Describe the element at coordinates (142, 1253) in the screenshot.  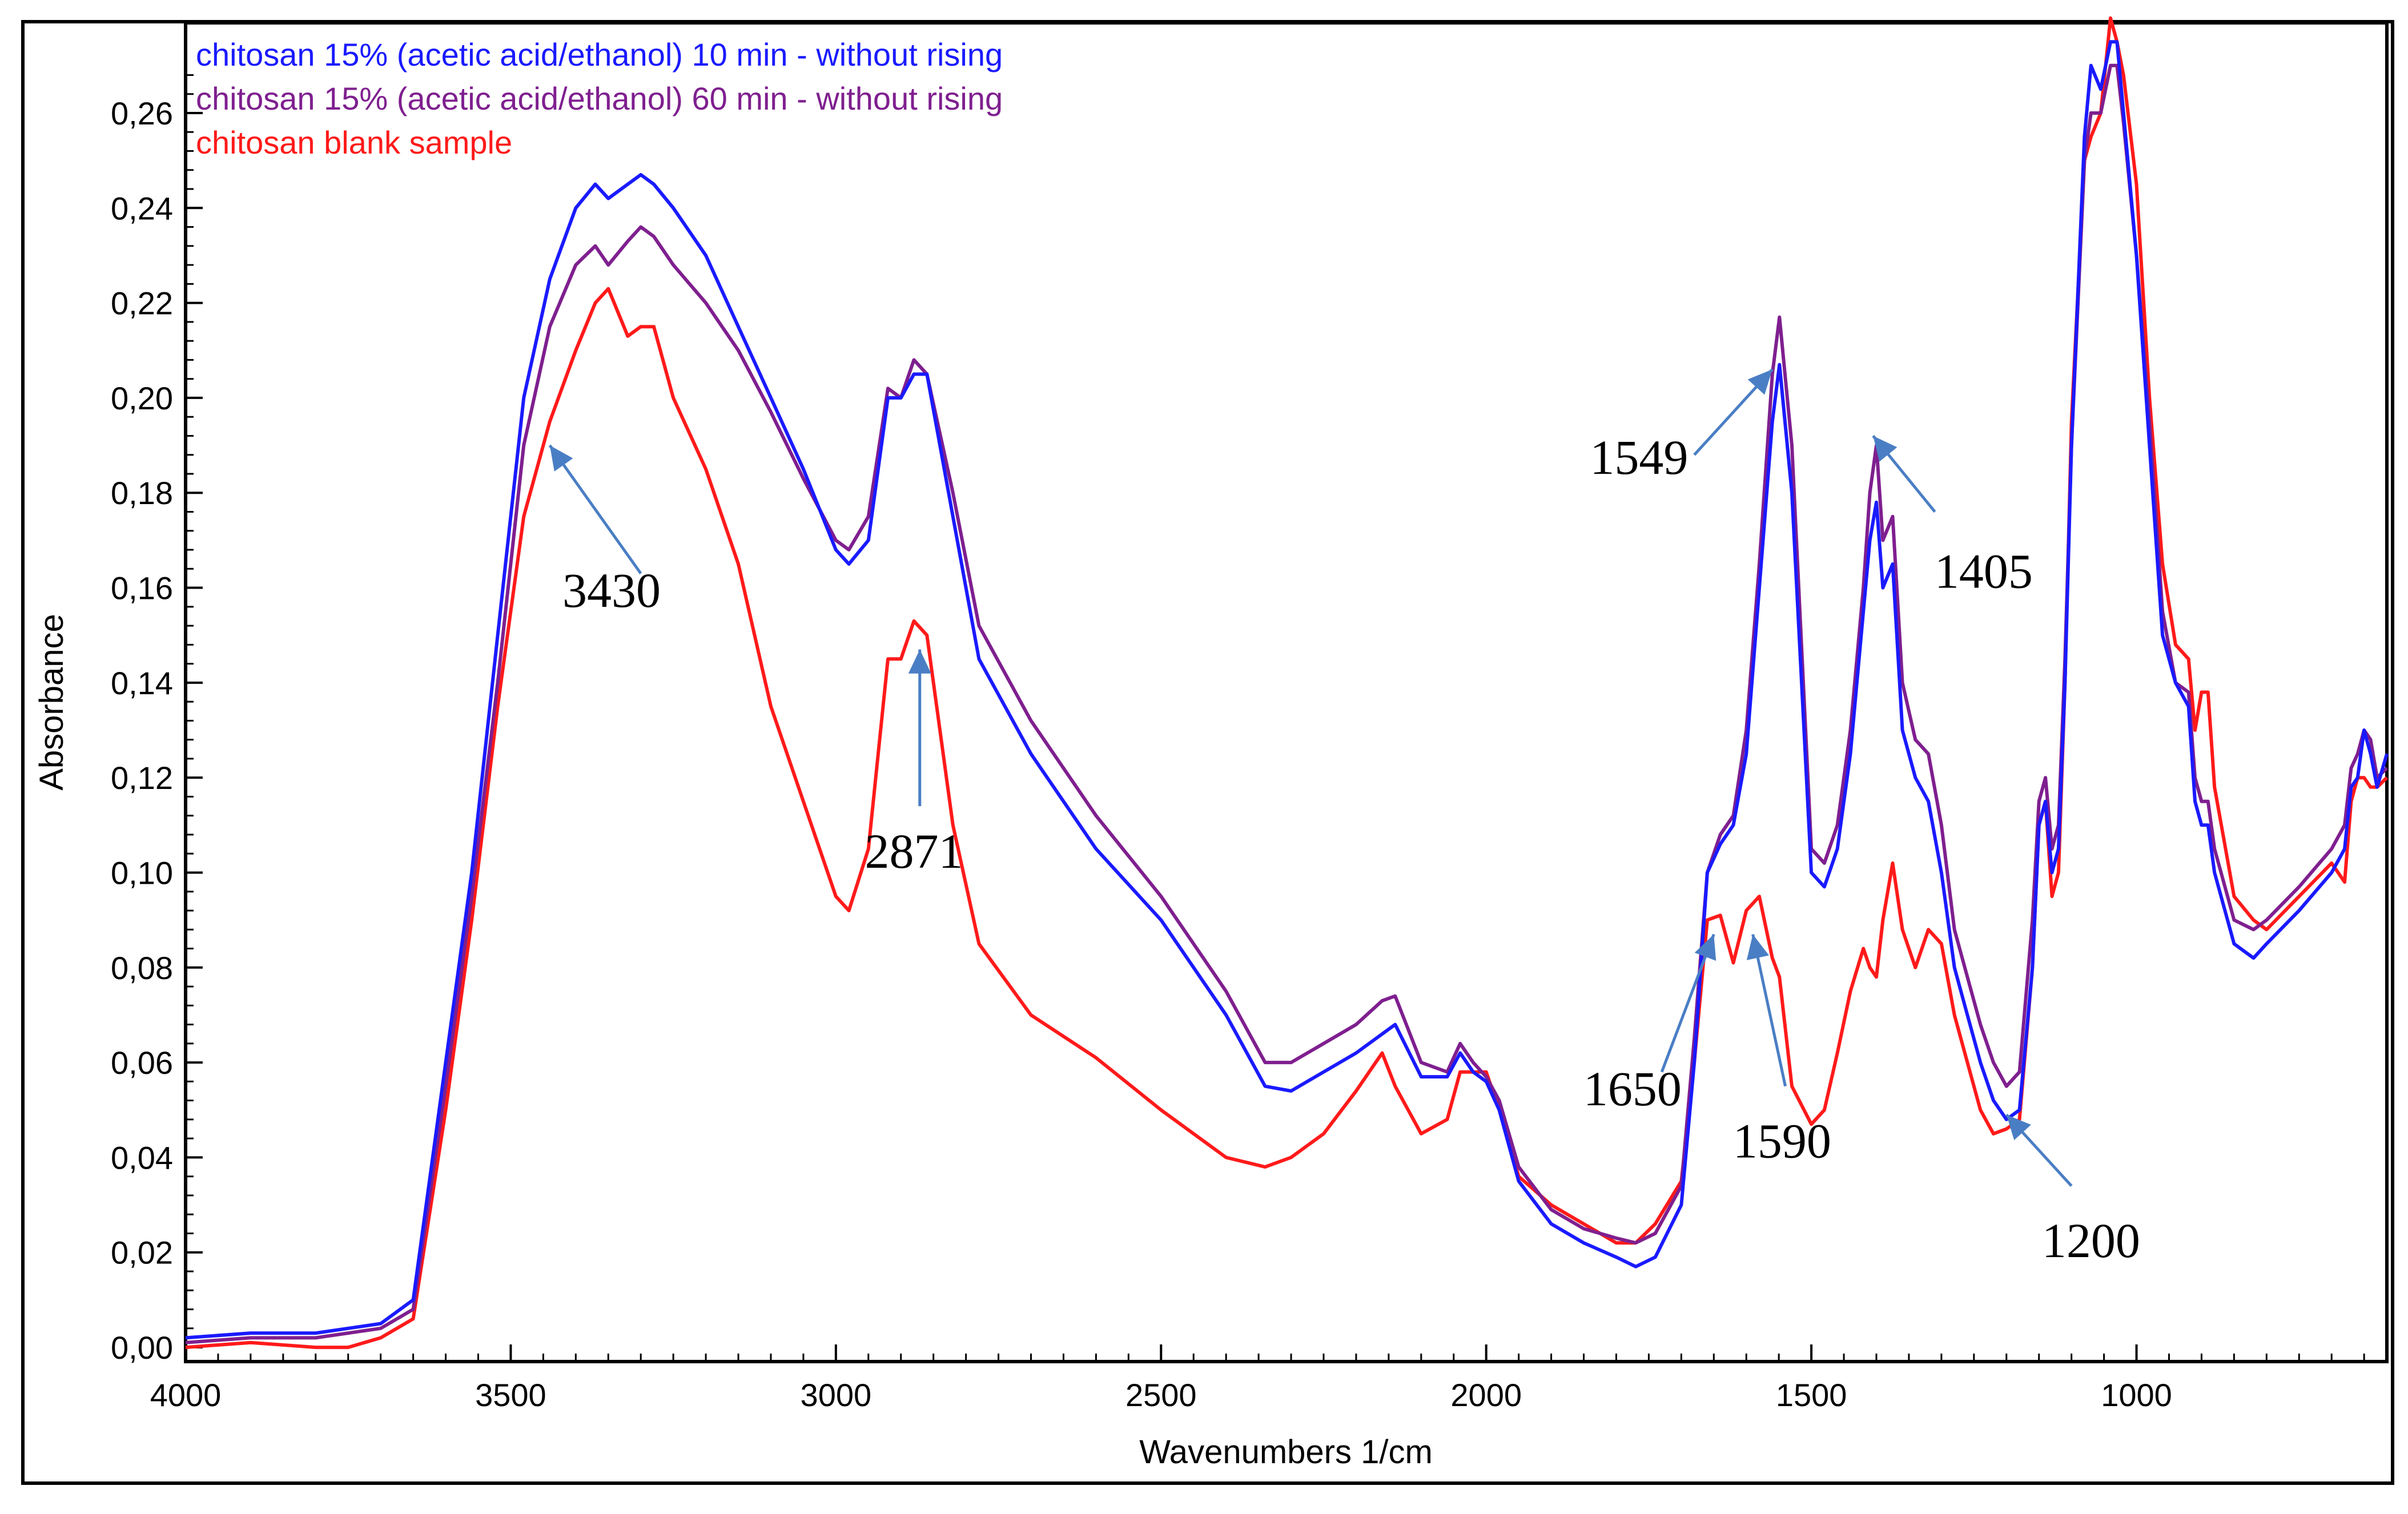
I see `y-tick-label: 0,02` at that location.